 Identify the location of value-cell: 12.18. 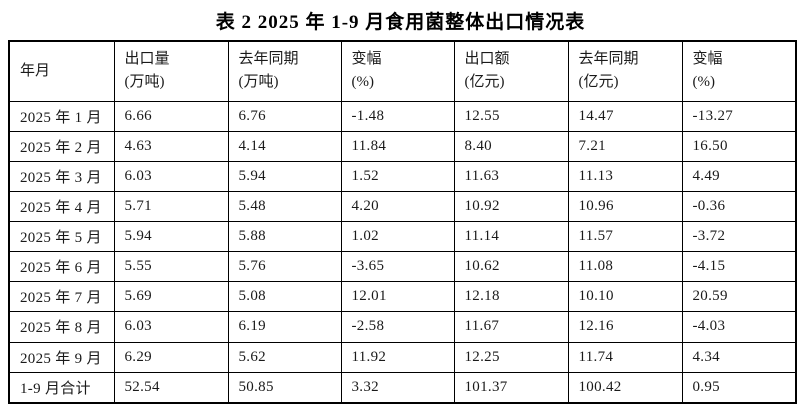
(511, 297).